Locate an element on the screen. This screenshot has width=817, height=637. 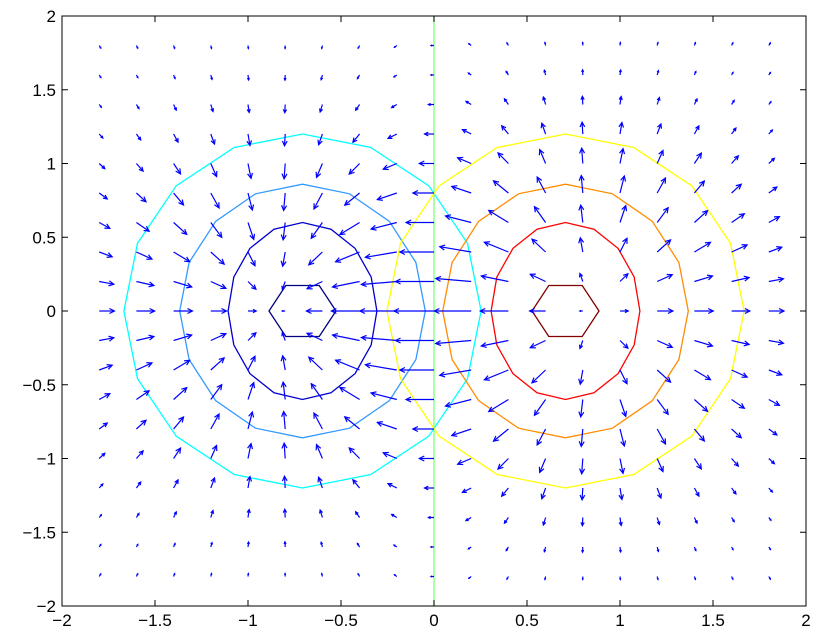
y-tick-label: −0.5 is located at coordinates (39, 385).